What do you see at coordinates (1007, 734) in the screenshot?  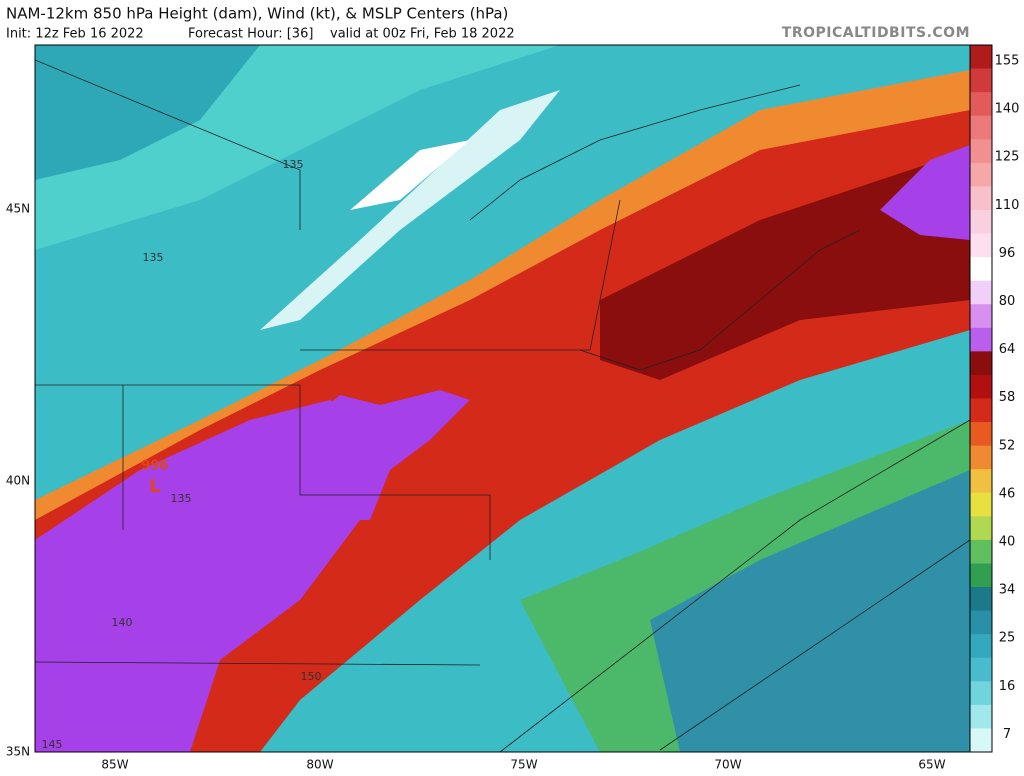 I see `colorbar-label: 7` at bounding box center [1007, 734].